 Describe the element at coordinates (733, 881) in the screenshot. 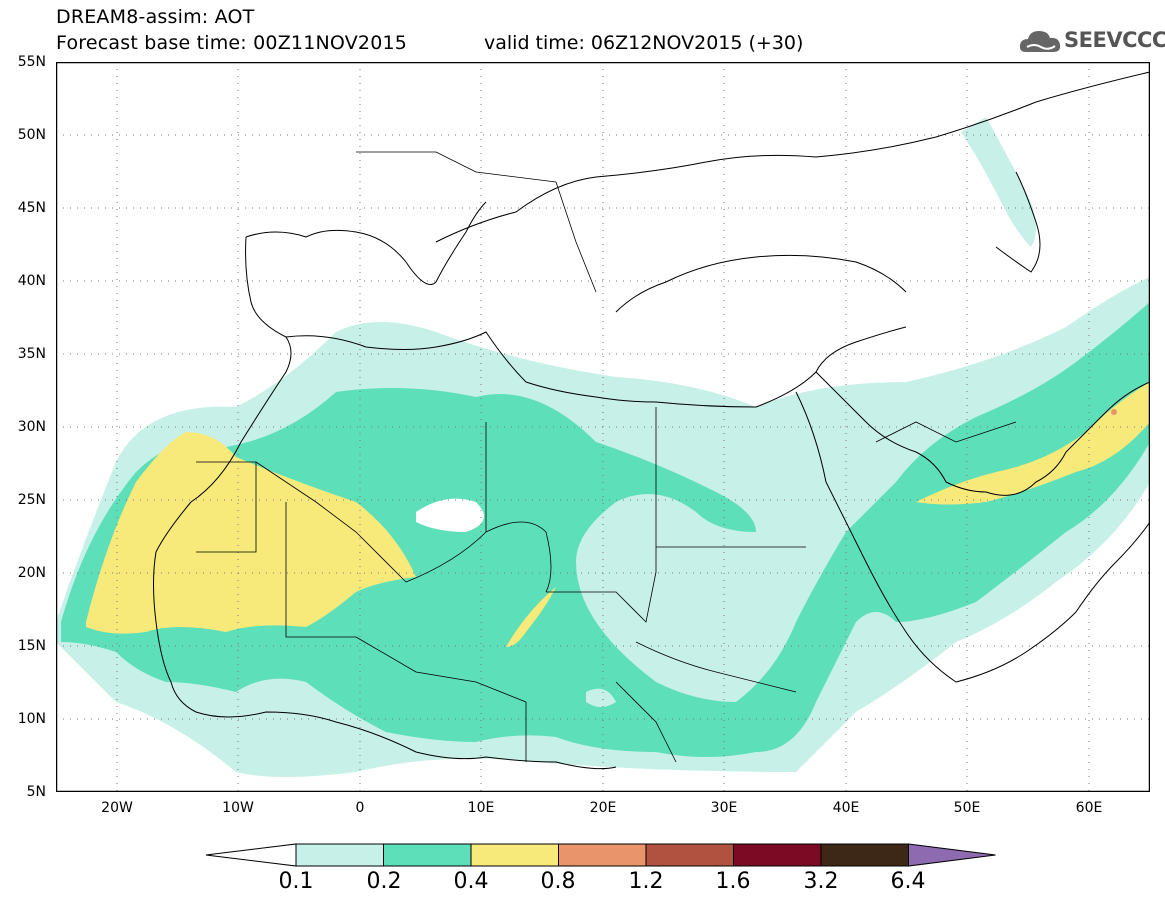

I see `colorbar-label: 1.6` at that location.